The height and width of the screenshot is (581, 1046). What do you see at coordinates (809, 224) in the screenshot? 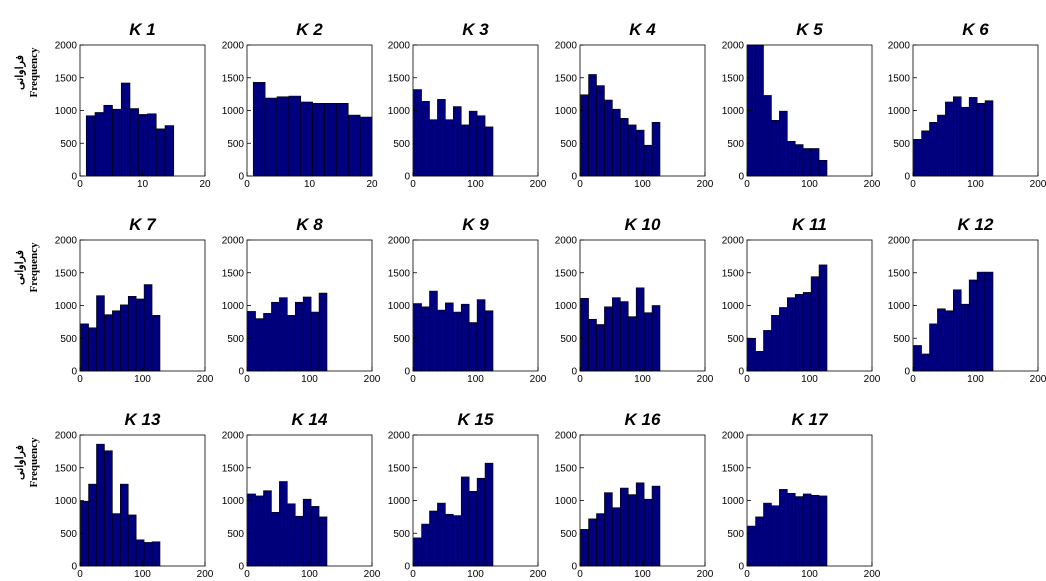
I see `chart-title: K 11` at bounding box center [809, 224].